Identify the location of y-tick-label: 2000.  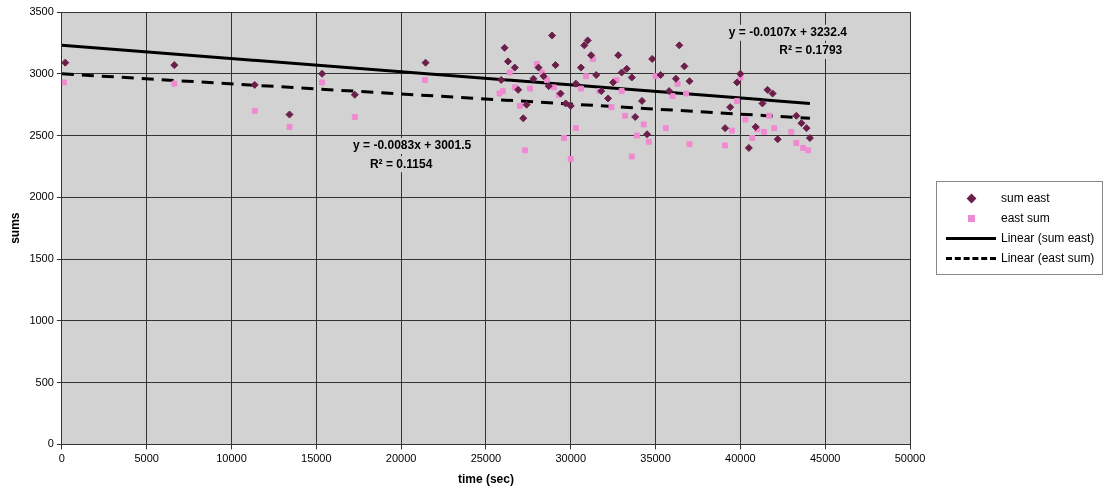
(41, 196).